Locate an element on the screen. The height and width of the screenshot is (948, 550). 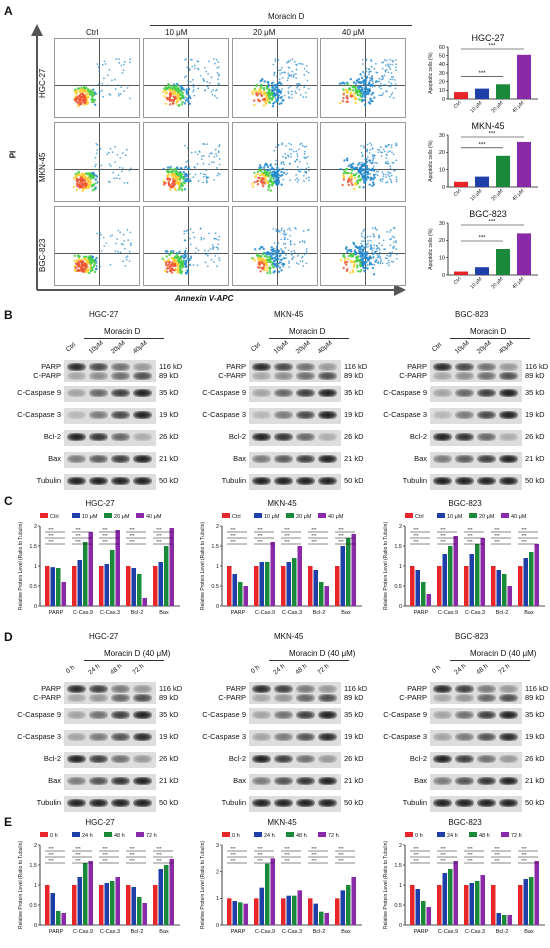
chart-title: HGC-27 is located at coordinates (100, 503).